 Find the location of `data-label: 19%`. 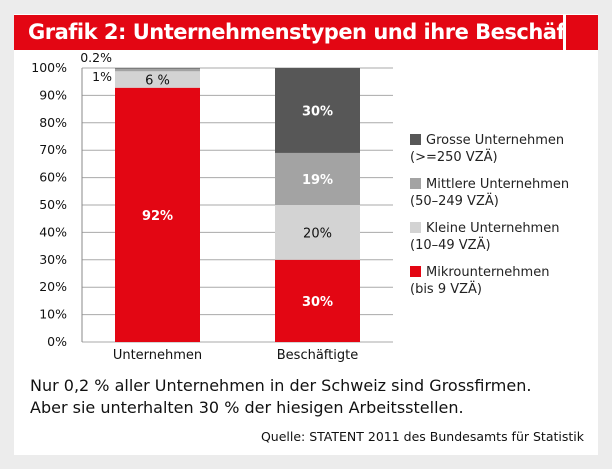

data-label: 19% is located at coordinates (317, 180).